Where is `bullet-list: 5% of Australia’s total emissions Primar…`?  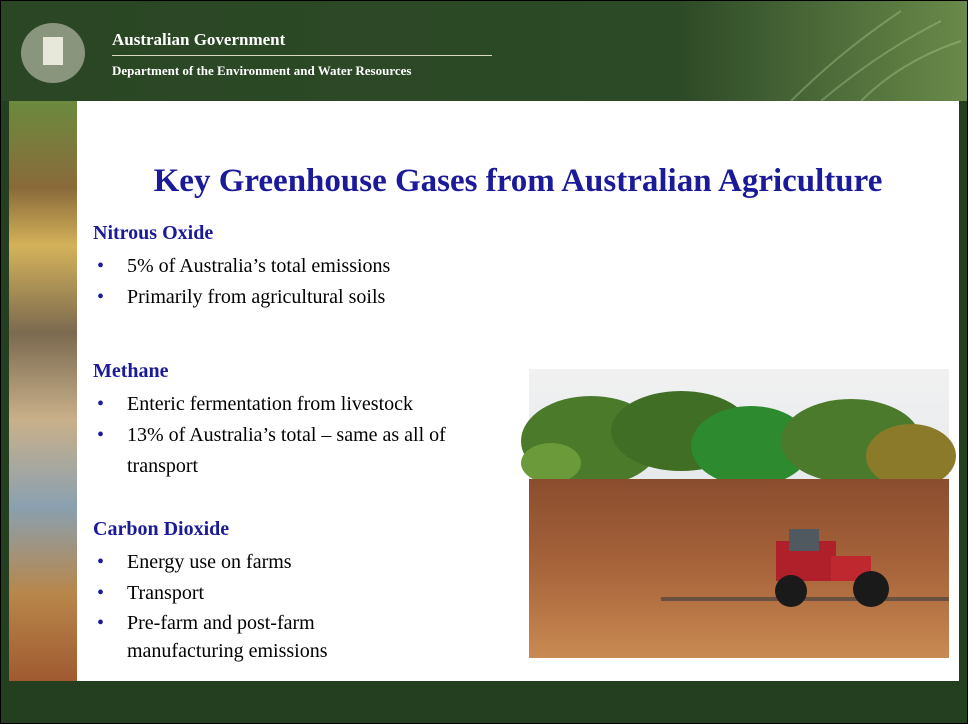 bullet-list: 5% of Australia’s total emissions Primar… is located at coordinates (303, 282).